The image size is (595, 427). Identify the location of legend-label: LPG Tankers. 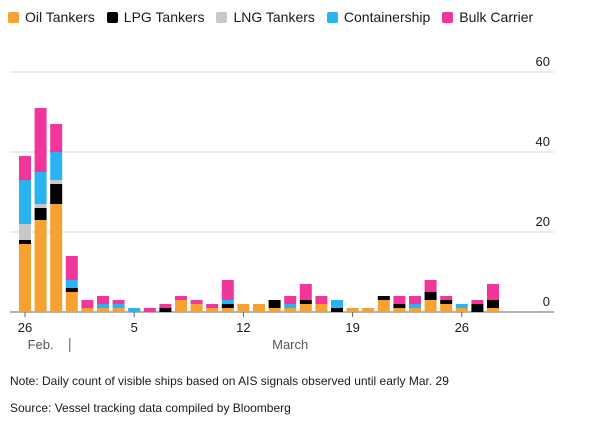
(164, 17).